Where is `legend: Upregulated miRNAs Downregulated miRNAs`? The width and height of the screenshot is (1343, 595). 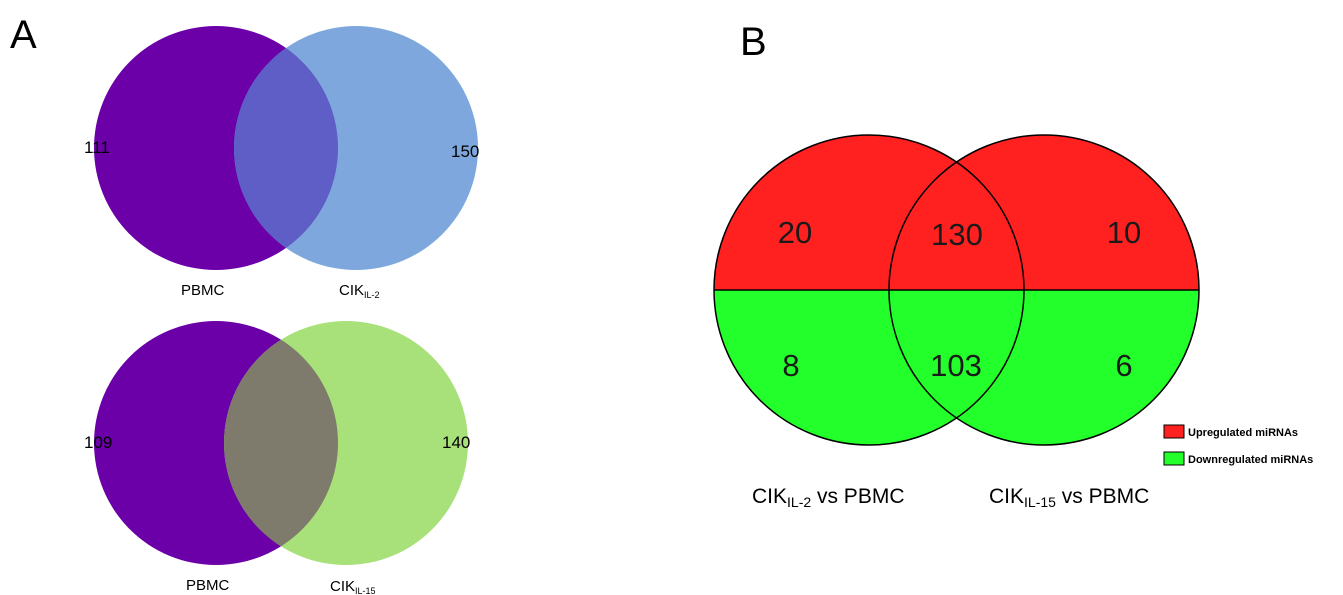 legend: Upregulated miRNAs Downregulated miRNAs is located at coordinates (1238, 445).